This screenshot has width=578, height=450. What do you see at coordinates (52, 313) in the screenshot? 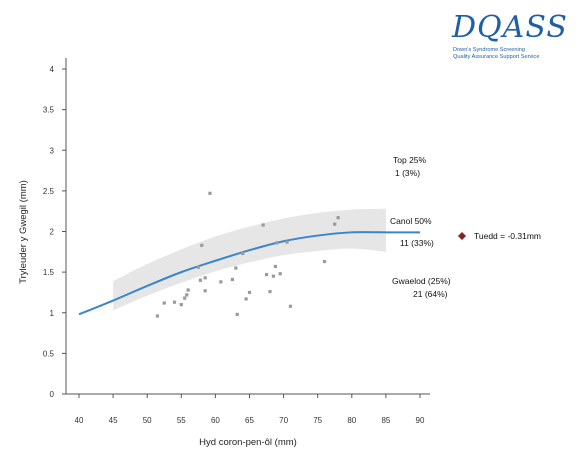
I see `y-tick-label-1: 1` at bounding box center [52, 313].